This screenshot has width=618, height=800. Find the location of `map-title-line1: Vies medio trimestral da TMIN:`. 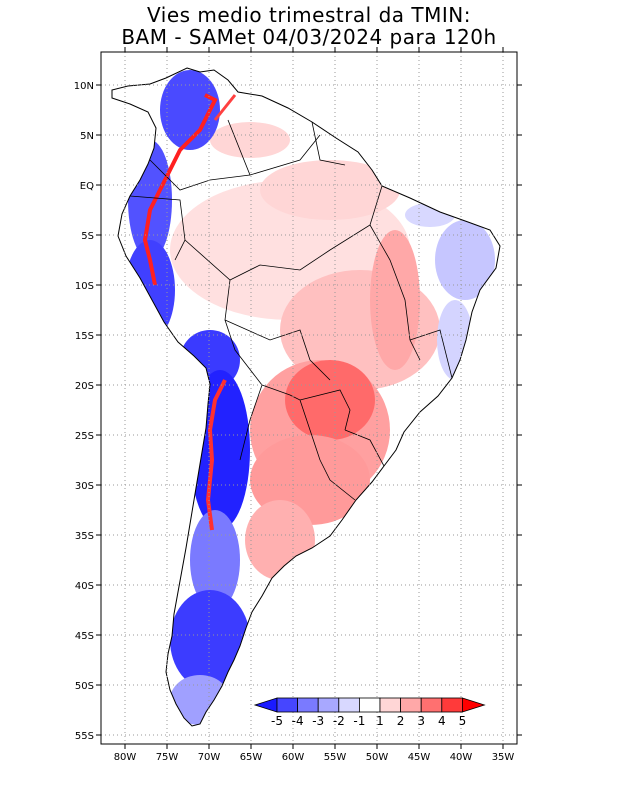

map-title-line1: Vies medio trimestral da TMIN: is located at coordinates (309, 15).